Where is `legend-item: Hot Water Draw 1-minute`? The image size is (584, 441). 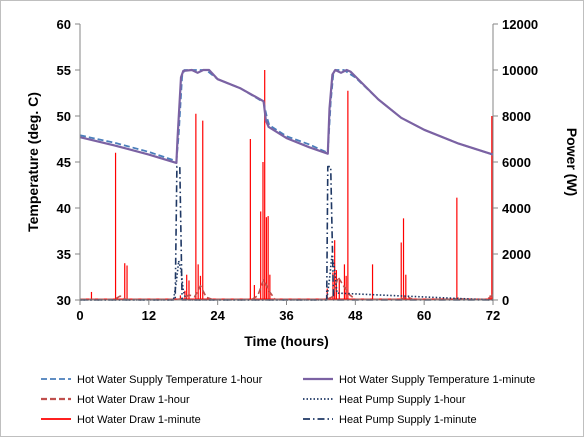
legend-item: Hot Water Draw 1-minute is located at coordinates (121, 420).